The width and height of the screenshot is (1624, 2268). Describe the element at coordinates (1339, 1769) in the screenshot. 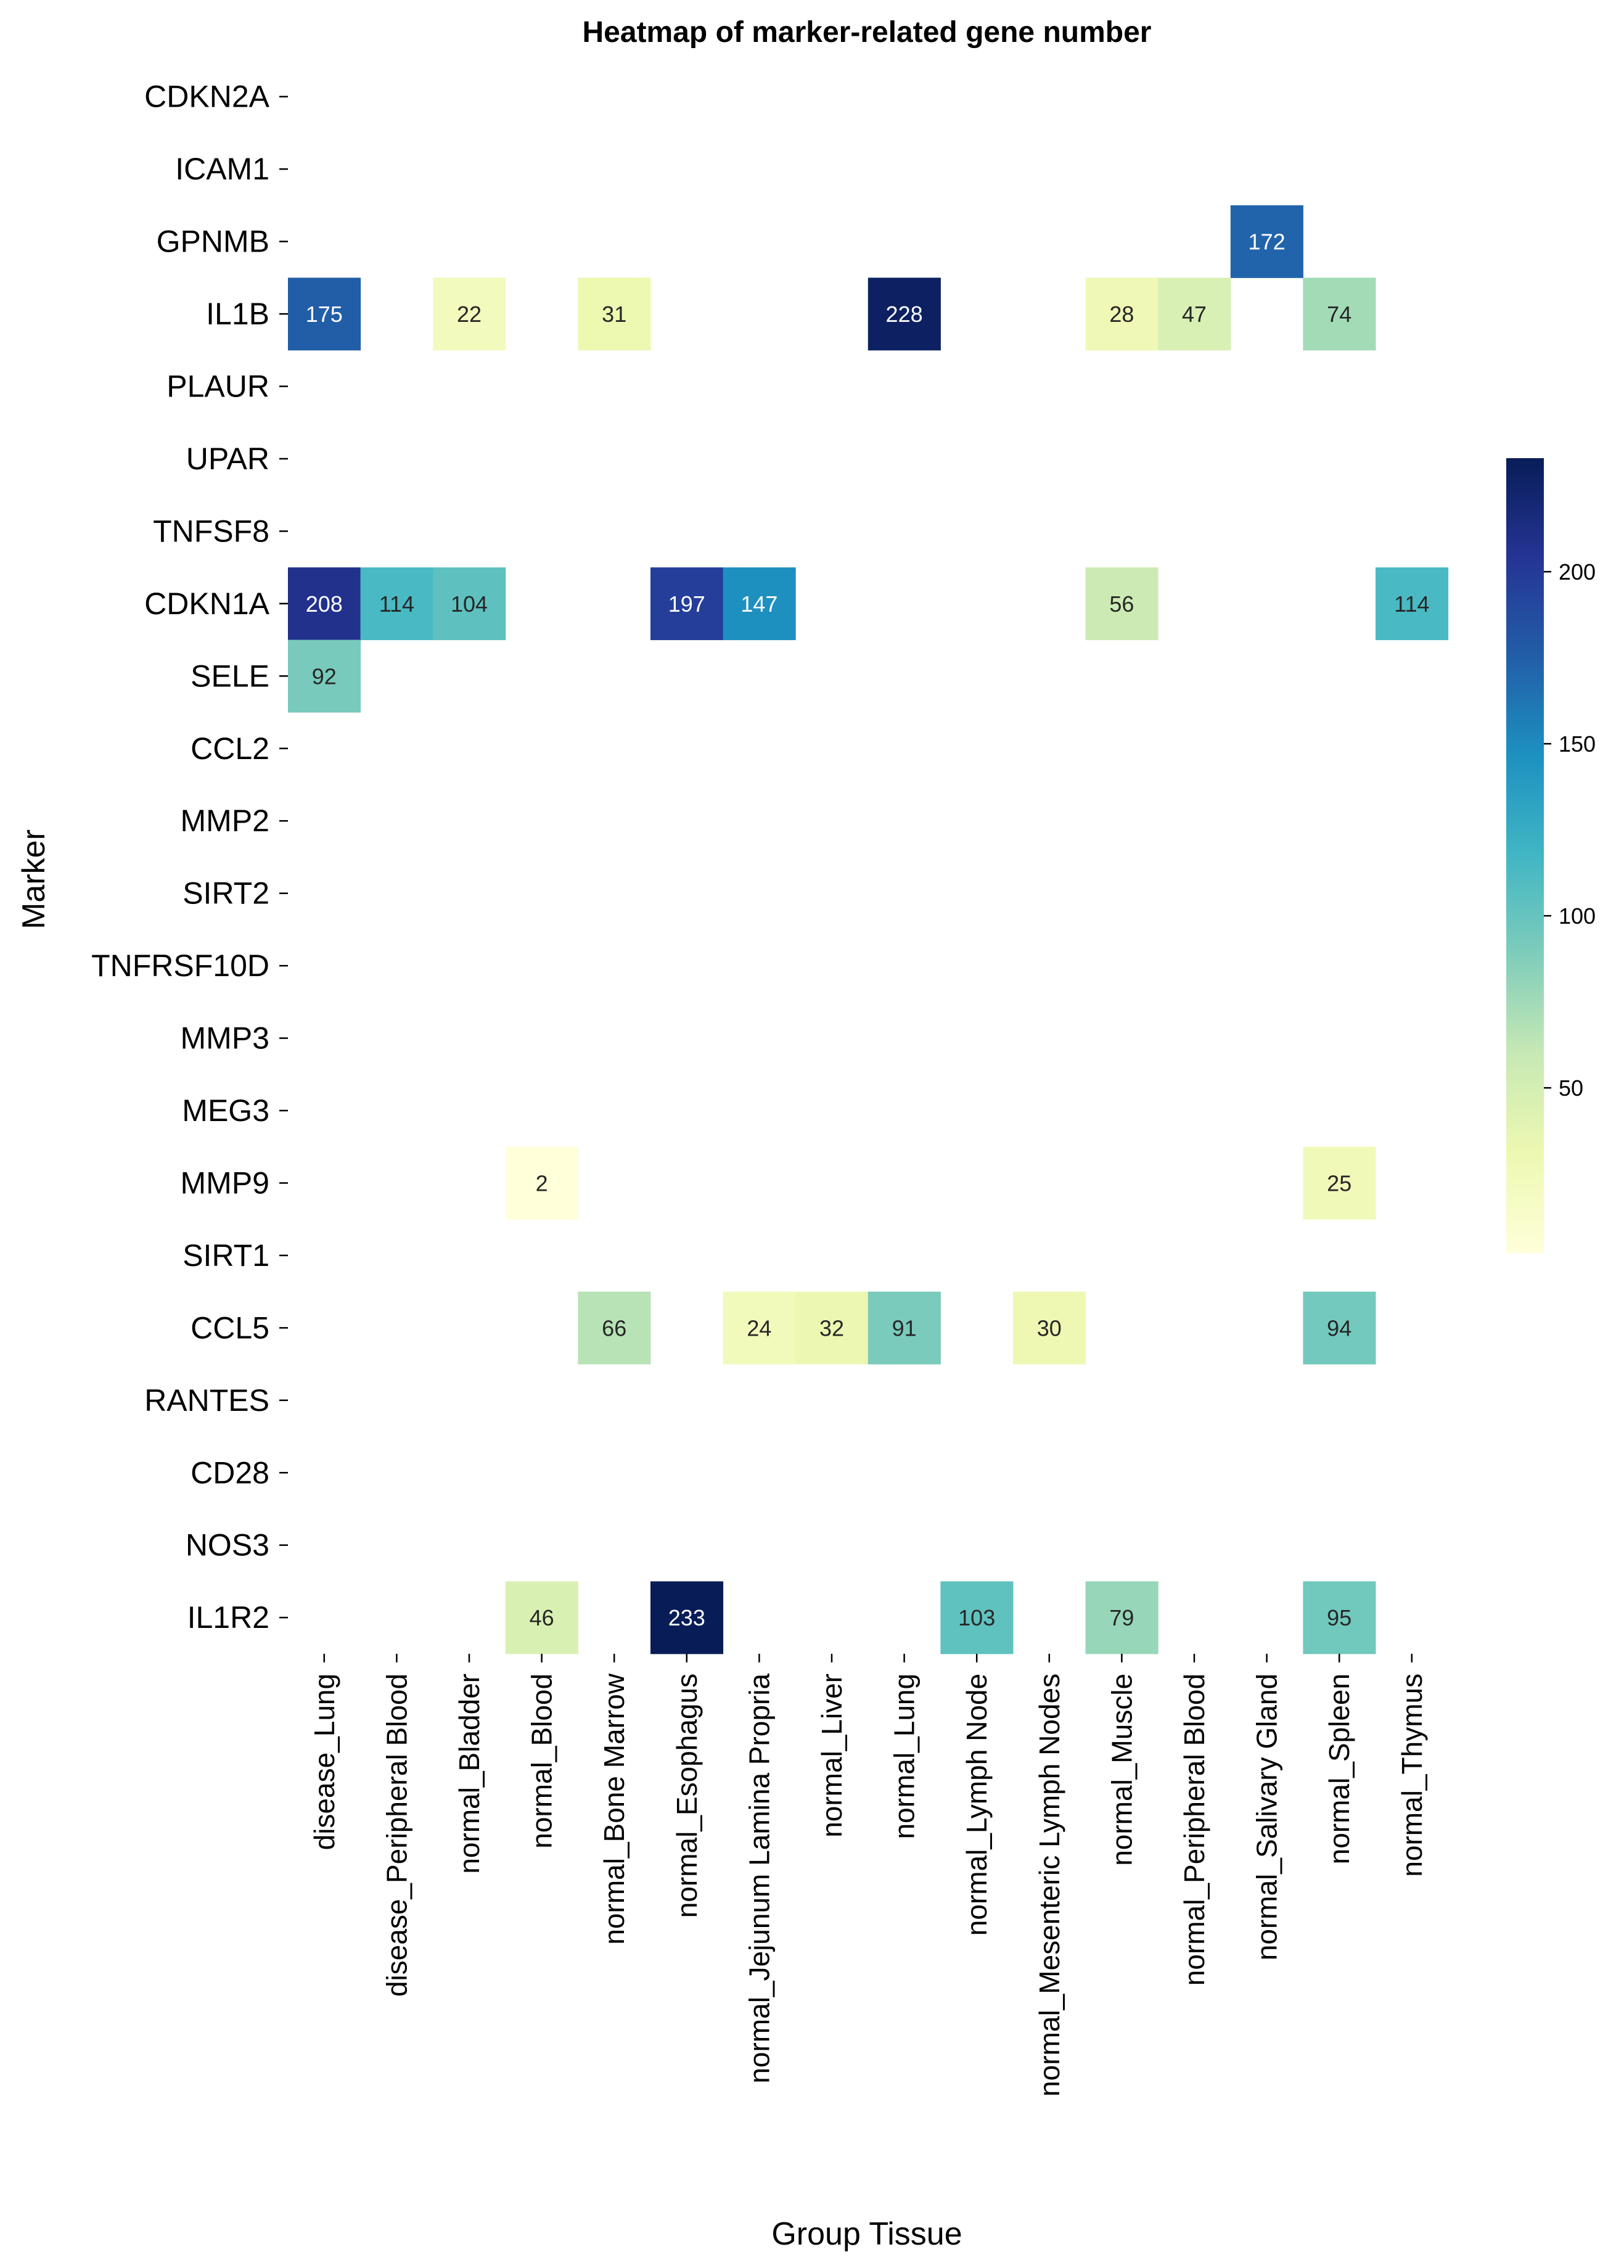

I see `x-tick-label: normal_Spleen` at that location.